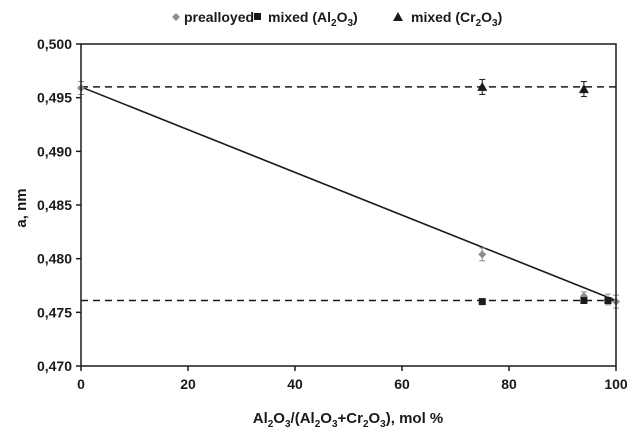  What do you see at coordinates (188, 384) in the screenshot?
I see `x-tick-label: 20` at bounding box center [188, 384].